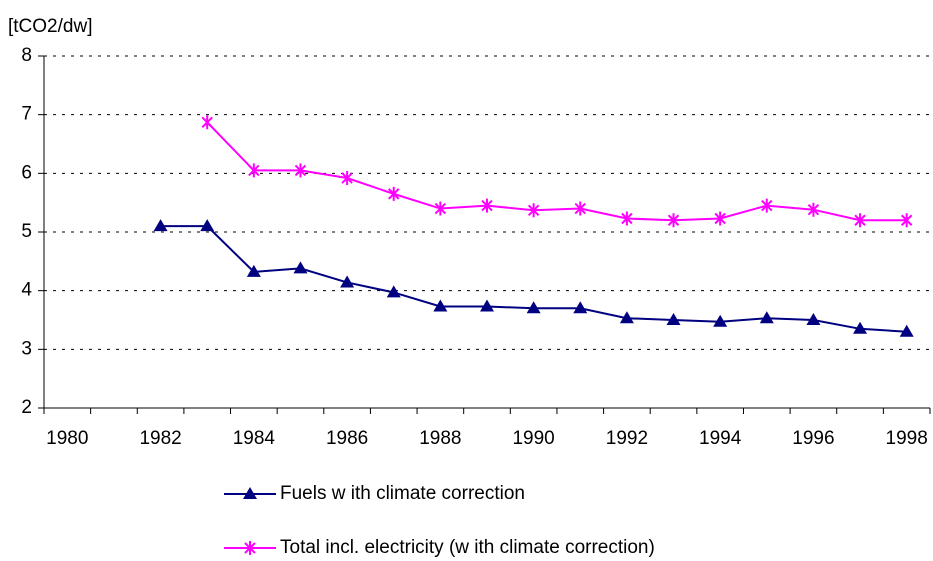 The image size is (933, 561). I want to click on y-tick-label: 6, so click(26, 172).